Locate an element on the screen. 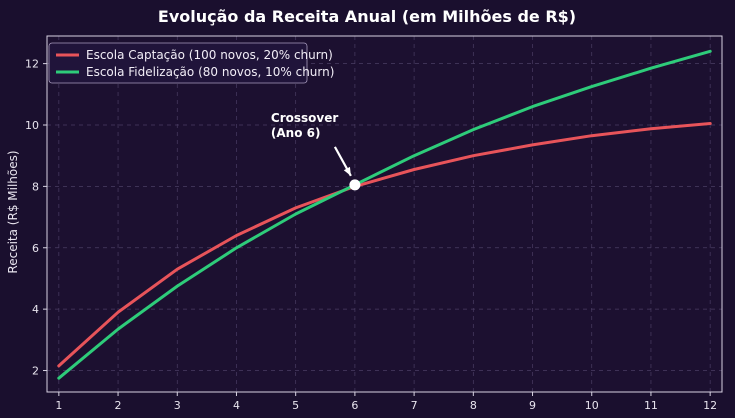 This screenshot has height=418, width=735. x-tick-label: 4 is located at coordinates (236, 405).